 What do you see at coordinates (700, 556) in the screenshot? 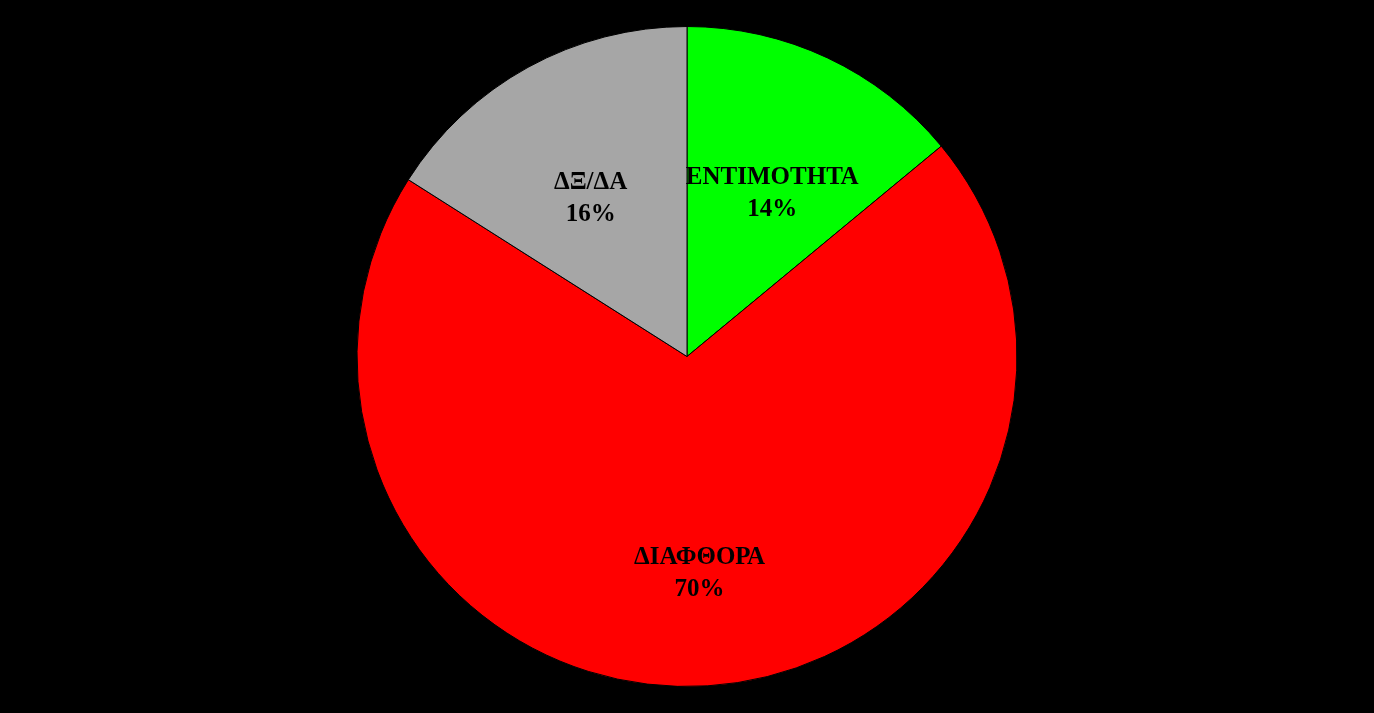
I see `slice-label: ΔΙΑΦΘΟΡΑ` at bounding box center [700, 556].